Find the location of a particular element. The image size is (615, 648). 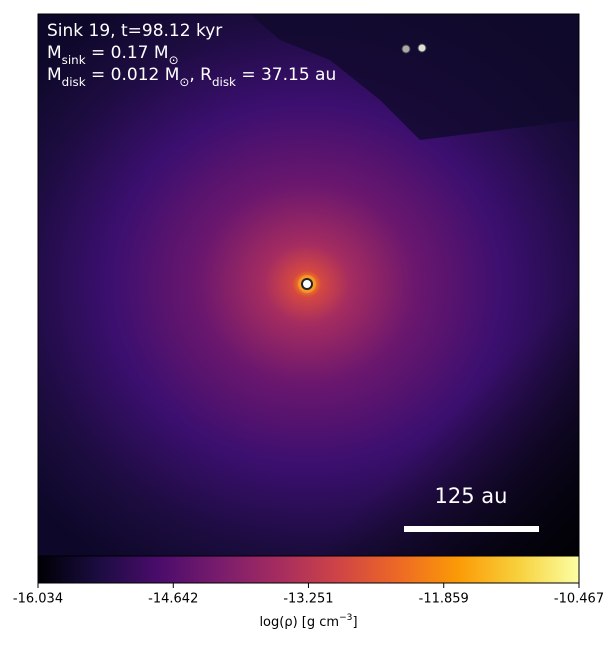

tick-label: -14.642 is located at coordinates (173, 599).